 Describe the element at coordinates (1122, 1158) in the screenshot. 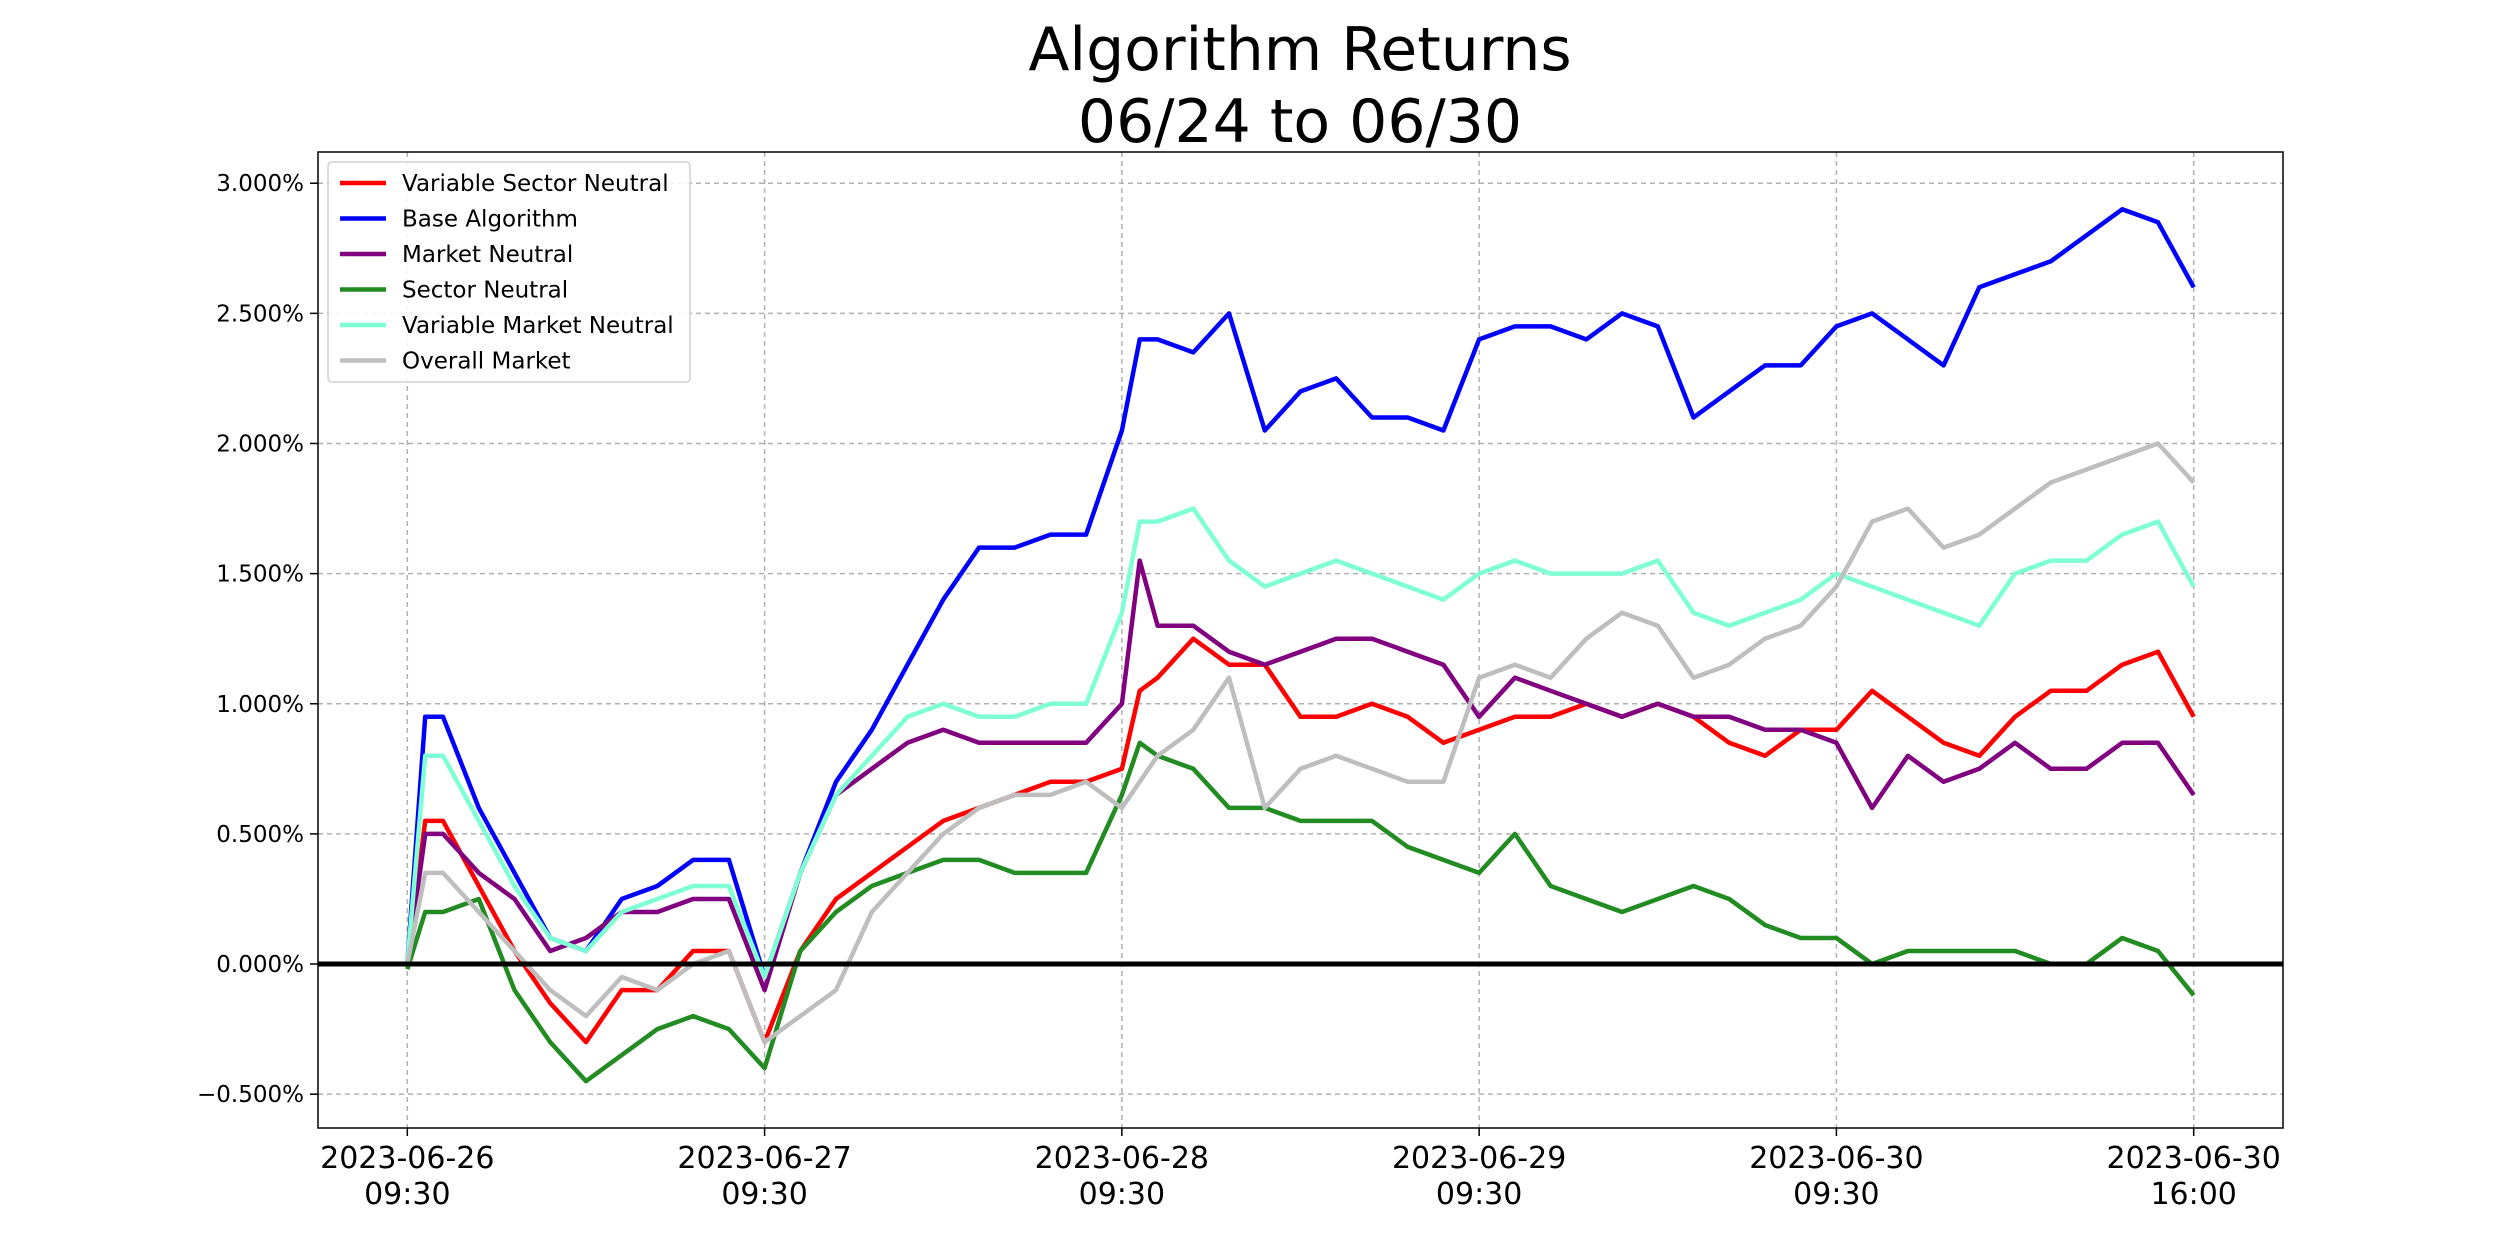

I see `x-tick-label: 2023-06-28` at that location.